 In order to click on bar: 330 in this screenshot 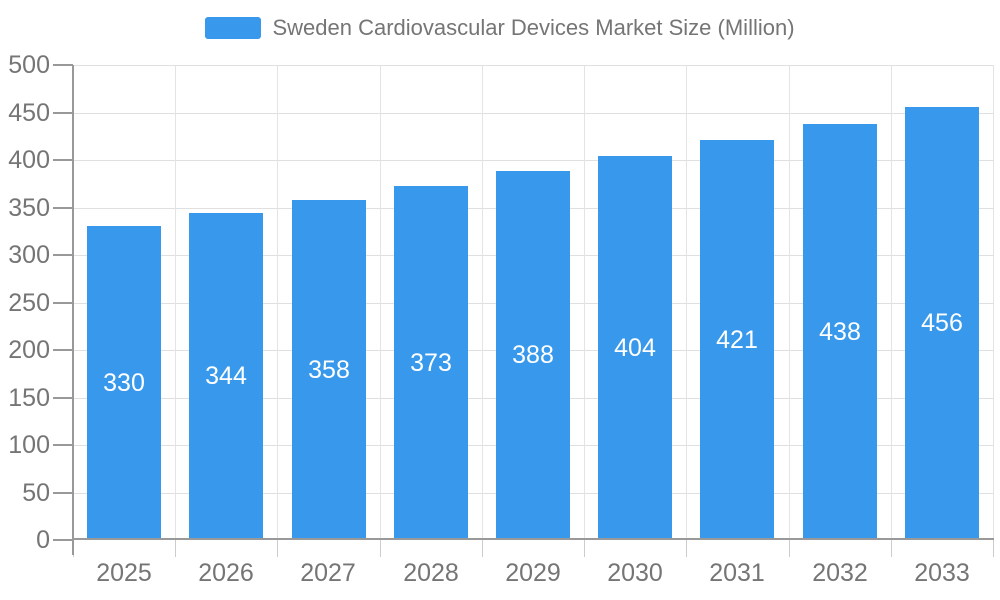, I will do `click(124, 383)`.